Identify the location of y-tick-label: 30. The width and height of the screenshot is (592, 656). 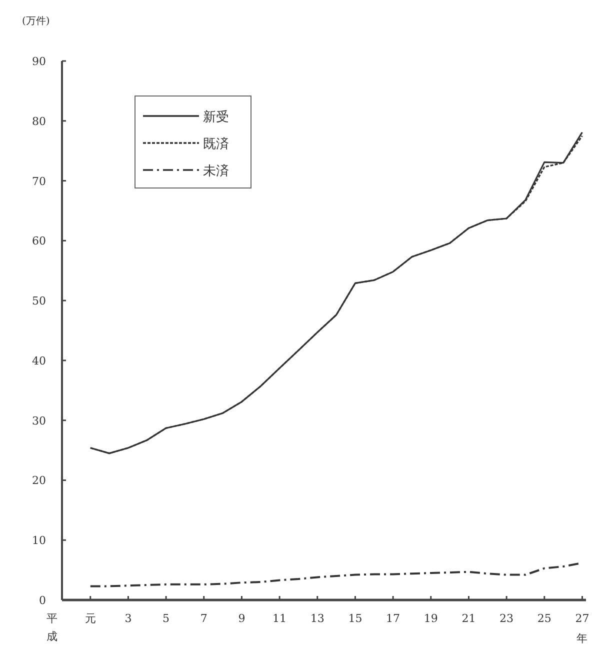
(39, 421).